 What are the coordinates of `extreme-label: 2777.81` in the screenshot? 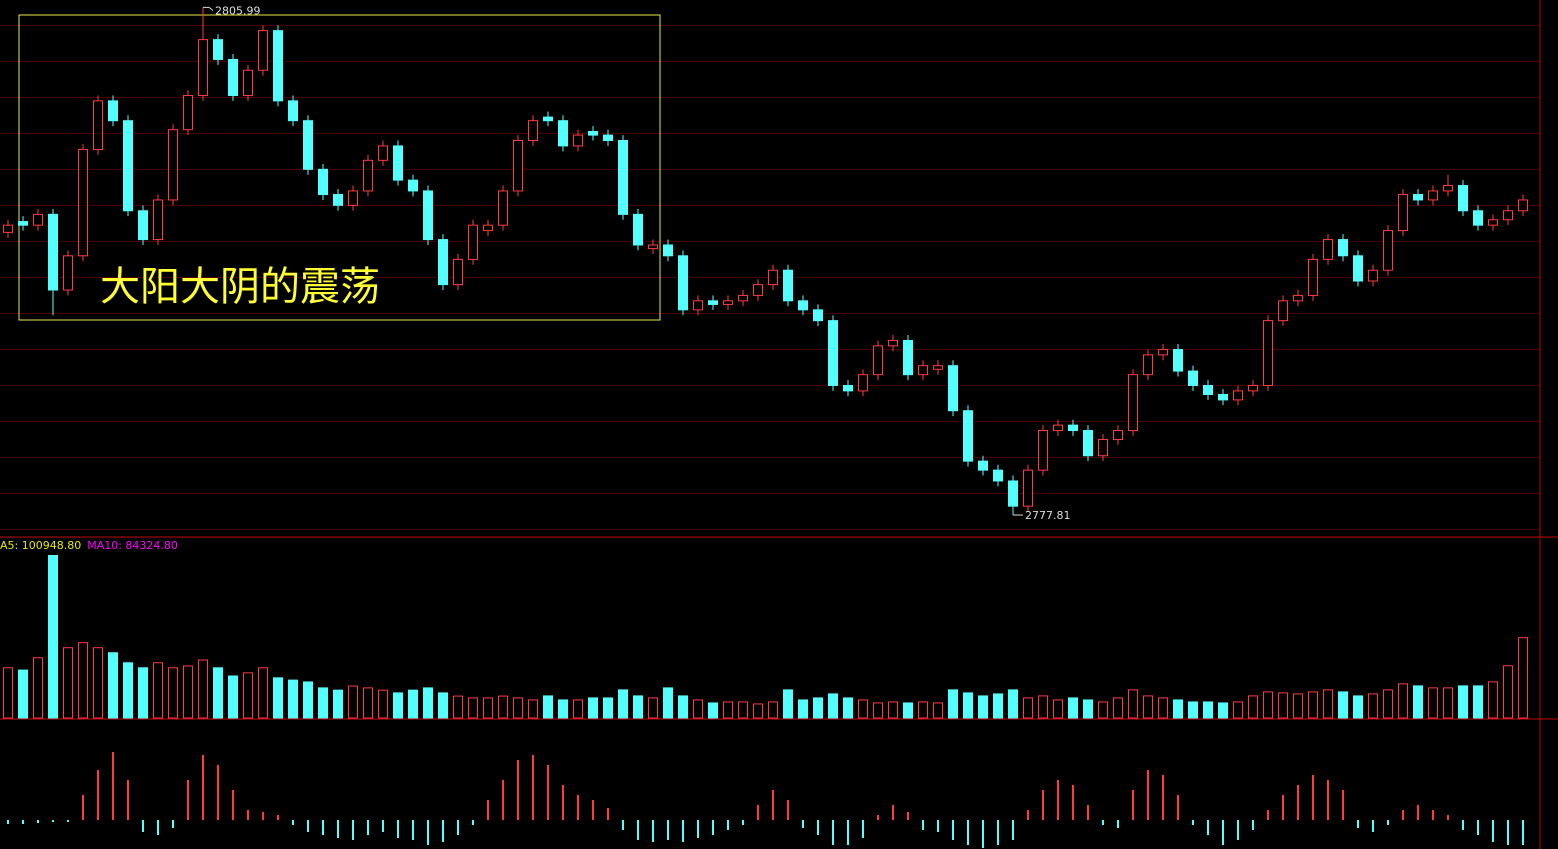 It's located at (1048, 515).